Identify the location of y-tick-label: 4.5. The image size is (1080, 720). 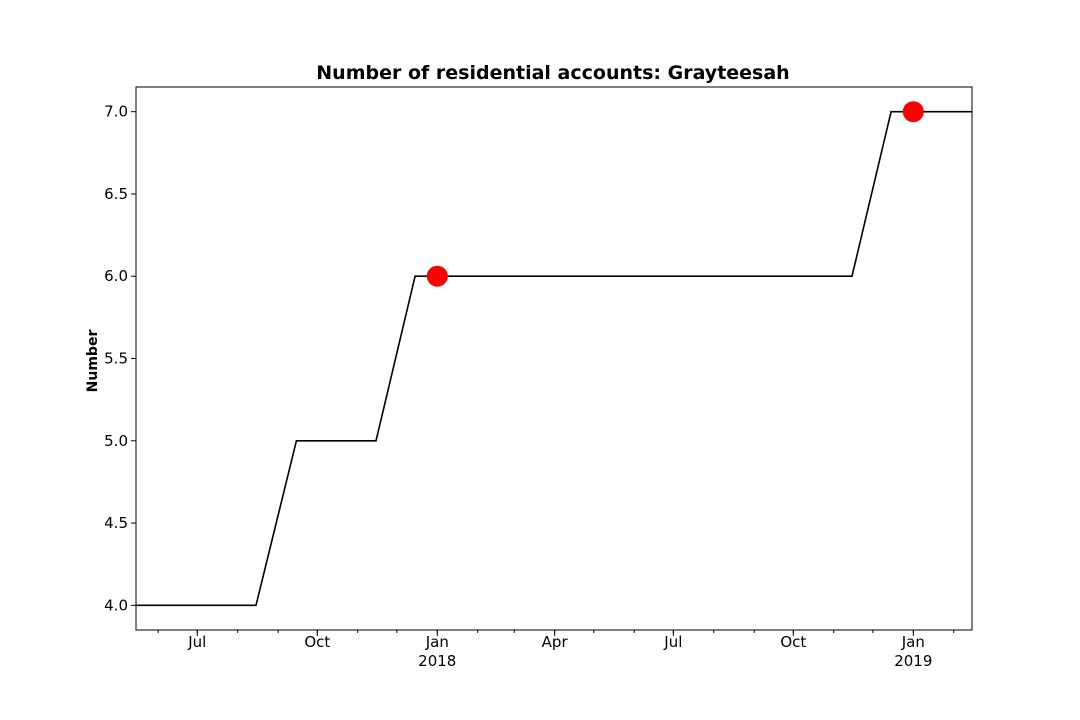
(116, 523).